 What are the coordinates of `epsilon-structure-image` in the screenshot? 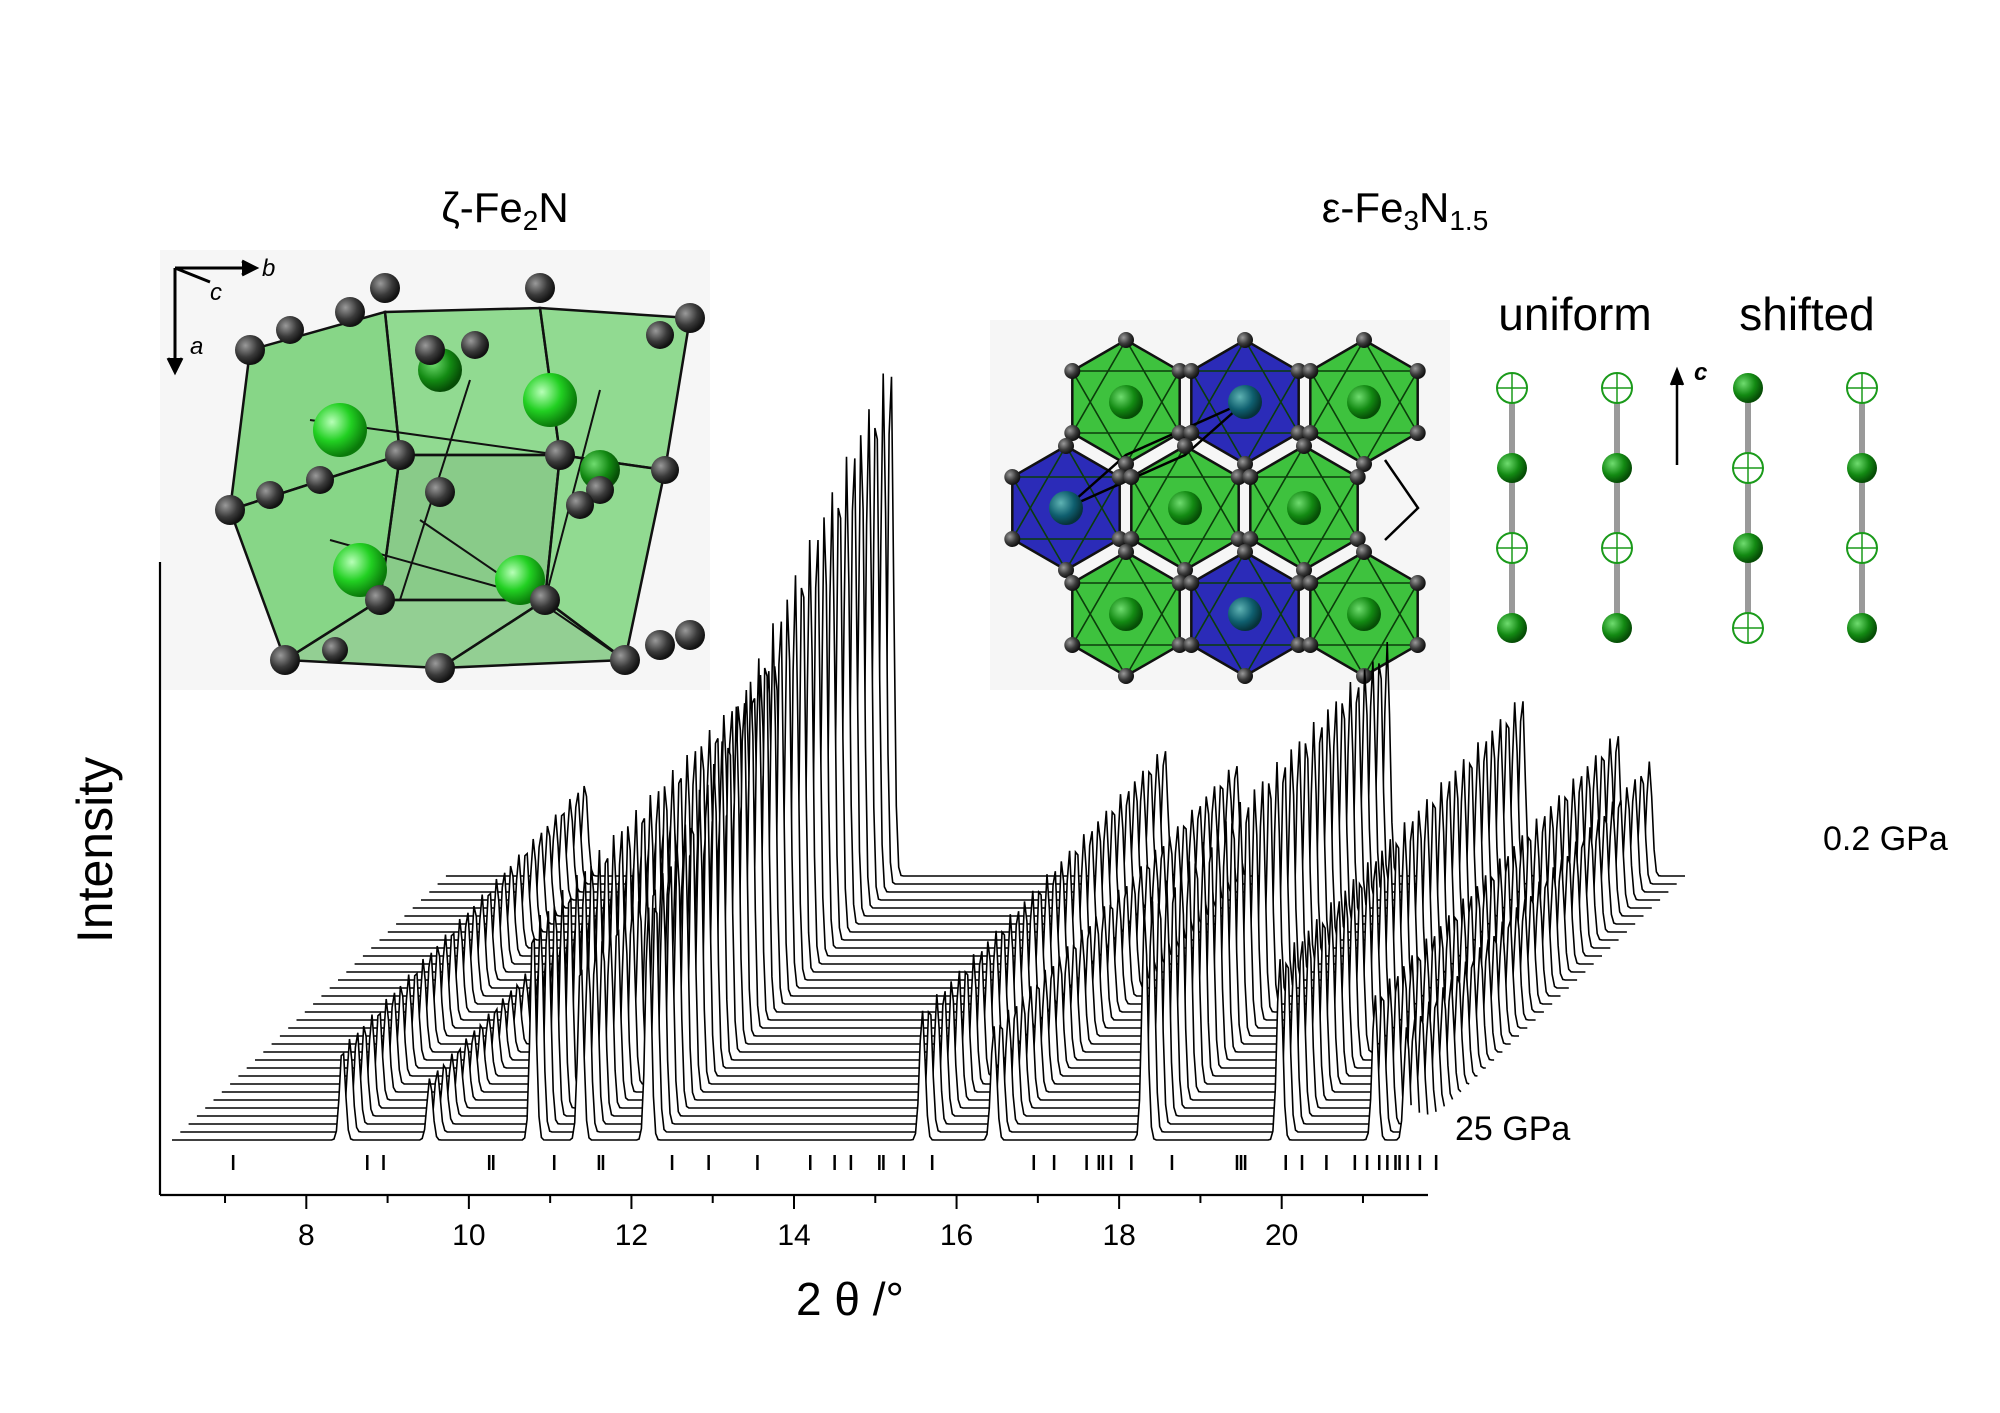 It's located at (1220, 505).